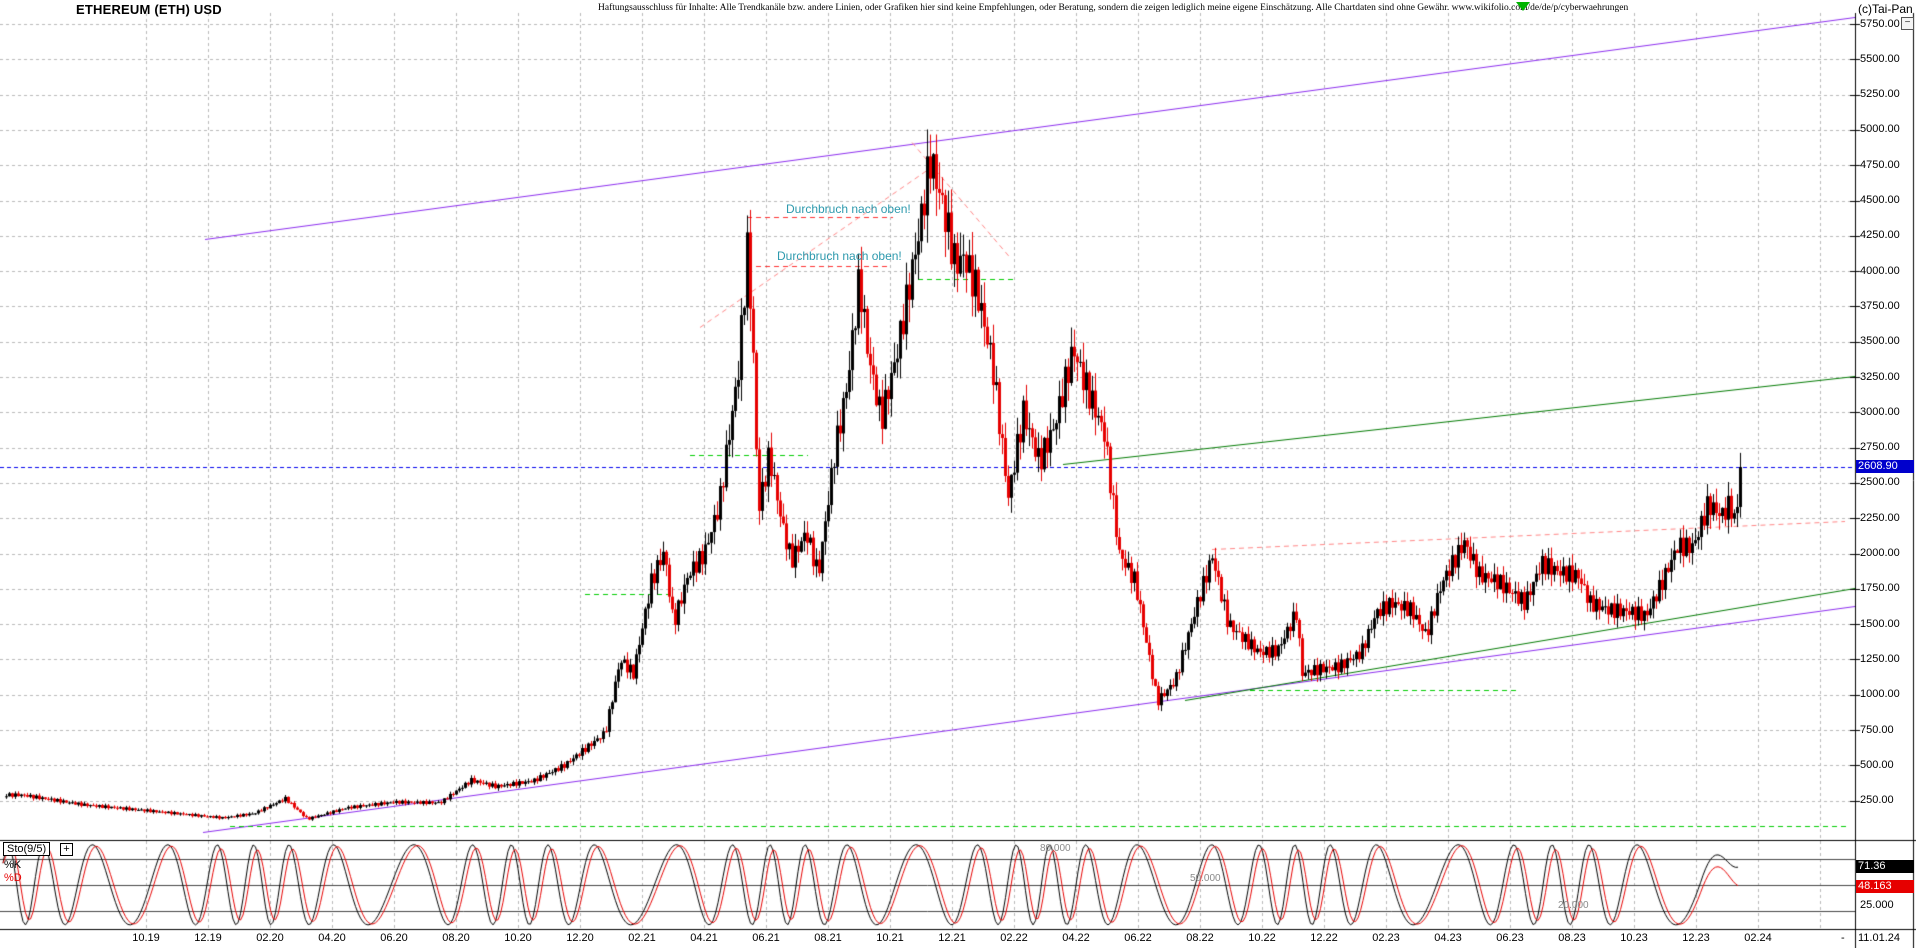 The image size is (1916, 948). What do you see at coordinates (1386, 938) in the screenshot?
I see `date-tick-label: 02.23` at bounding box center [1386, 938].